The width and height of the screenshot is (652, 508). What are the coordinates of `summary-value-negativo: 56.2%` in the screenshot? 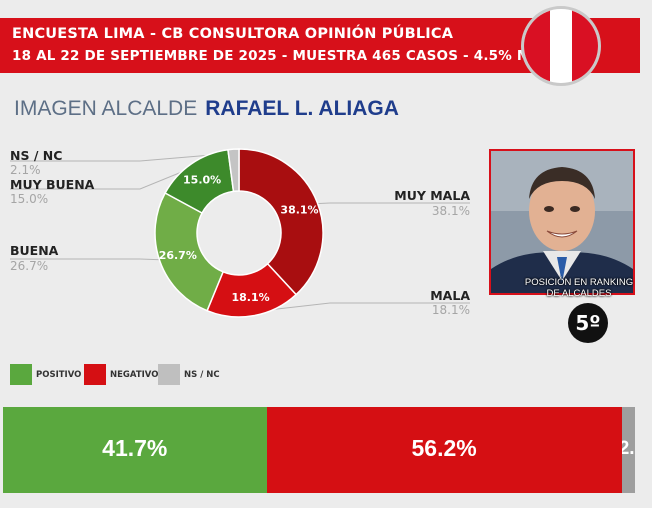 It's located at (444, 448).